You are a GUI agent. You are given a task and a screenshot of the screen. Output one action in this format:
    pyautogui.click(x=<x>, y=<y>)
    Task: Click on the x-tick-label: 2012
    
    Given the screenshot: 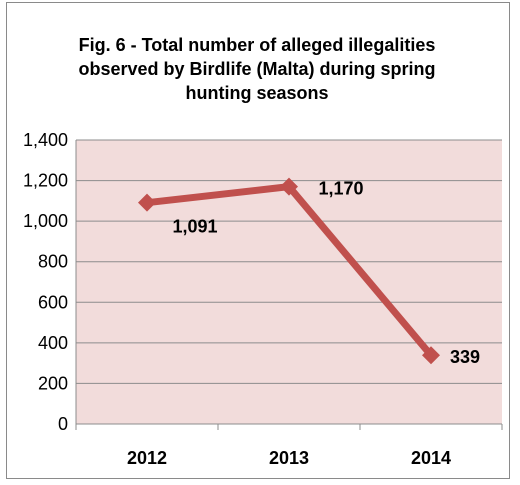 What is the action you would take?
    pyautogui.click(x=147, y=458)
    